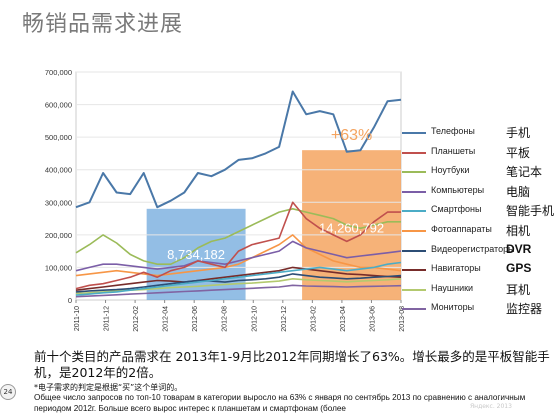 This screenshot has height=414, width=559. Describe the element at coordinates (518, 289) in the screenshot. I see `legend-label-cn: 耳机` at that location.